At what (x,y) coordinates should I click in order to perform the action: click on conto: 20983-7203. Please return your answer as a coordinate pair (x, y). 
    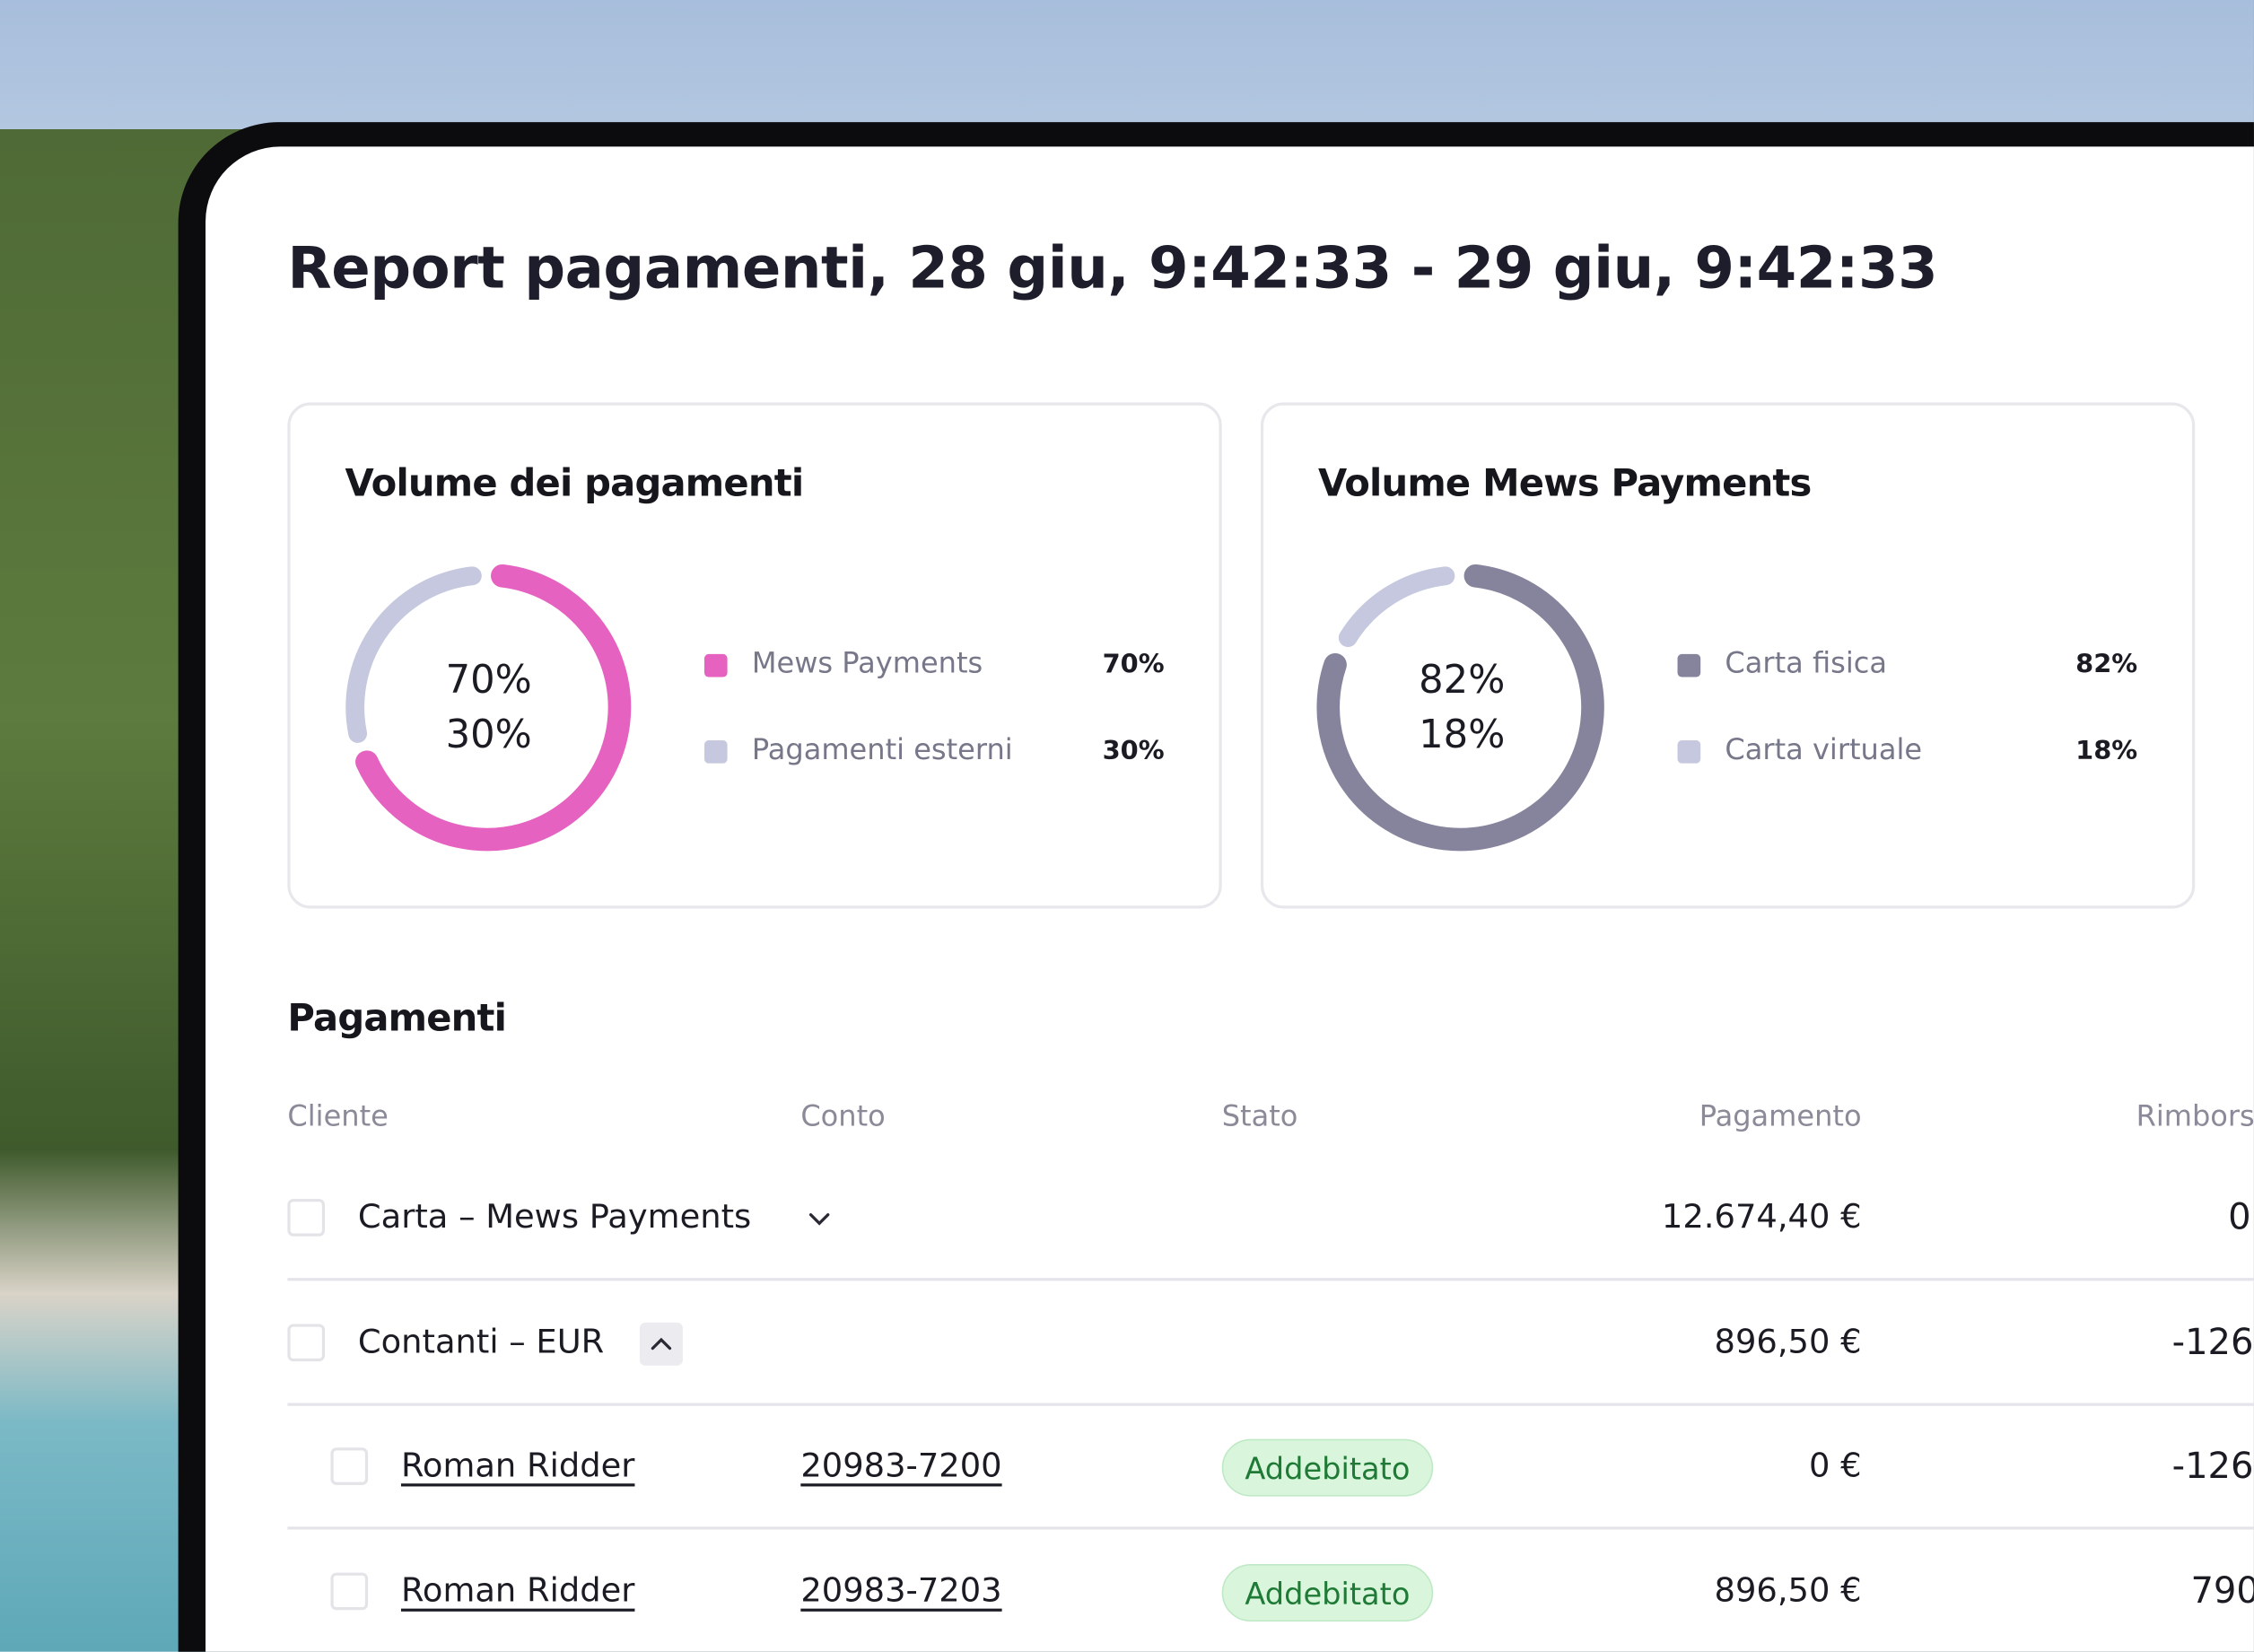
    Looking at the image, I should click on (901, 1591).